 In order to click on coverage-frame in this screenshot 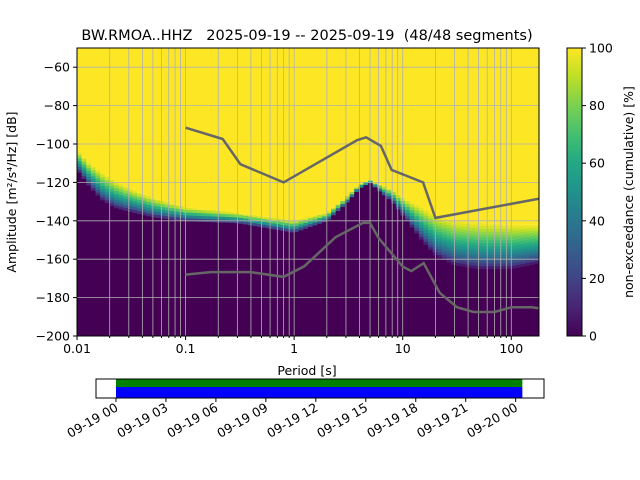, I will do `click(320, 388)`.